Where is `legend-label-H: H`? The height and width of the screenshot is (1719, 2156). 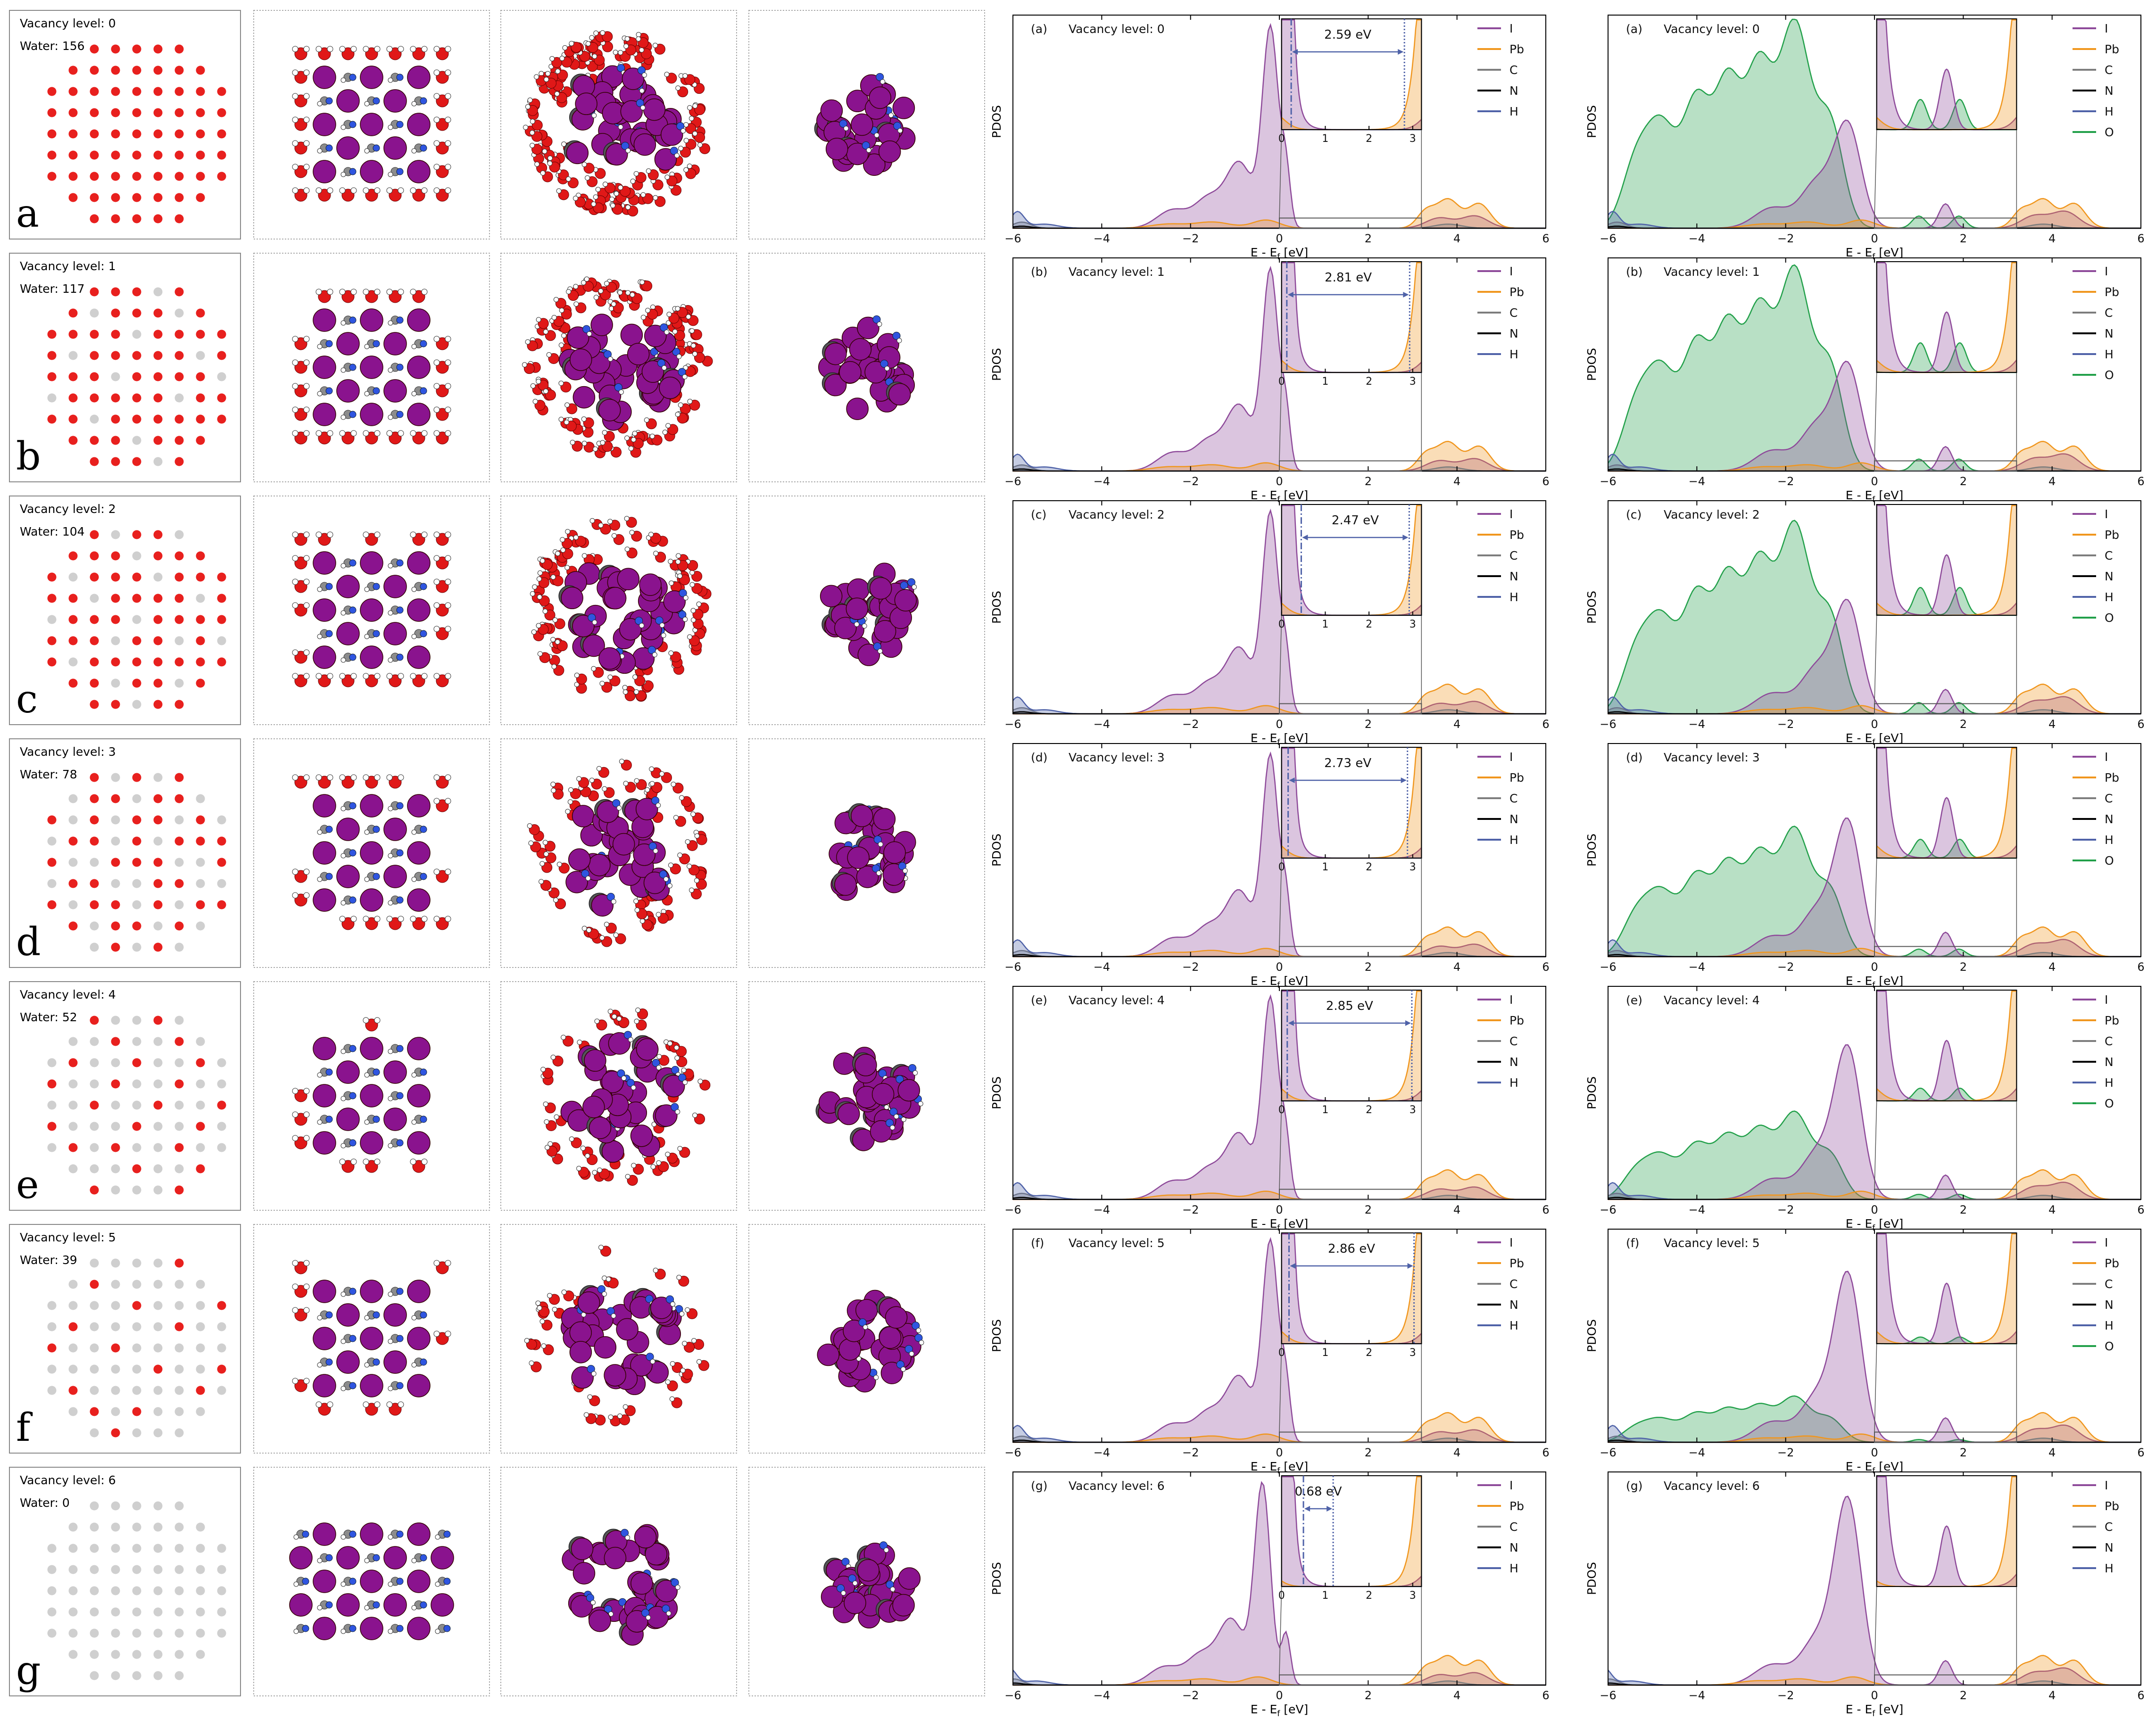 legend-label-H: H is located at coordinates (2109, 840).